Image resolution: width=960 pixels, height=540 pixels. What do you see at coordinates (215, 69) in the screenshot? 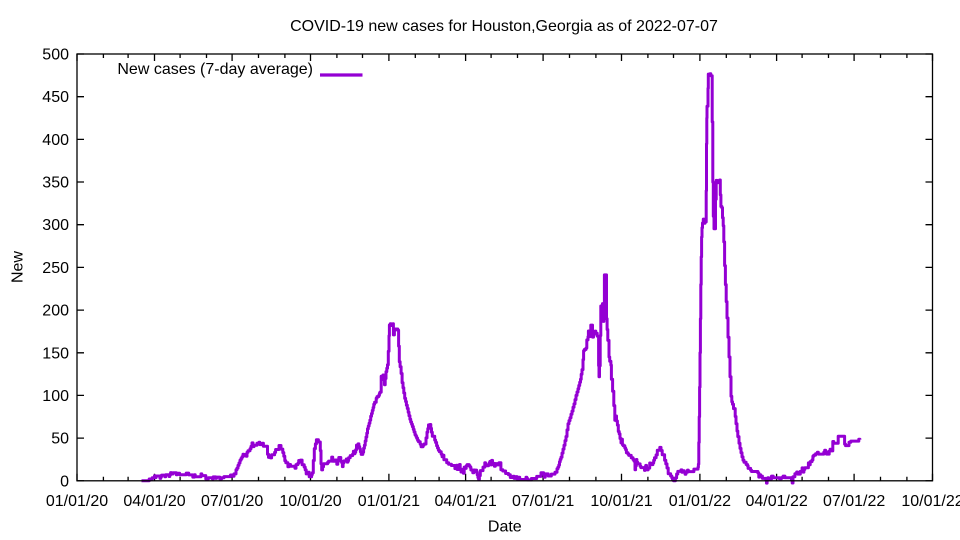
I see `svg-text: New cases (7-day average)` at bounding box center [215, 69].